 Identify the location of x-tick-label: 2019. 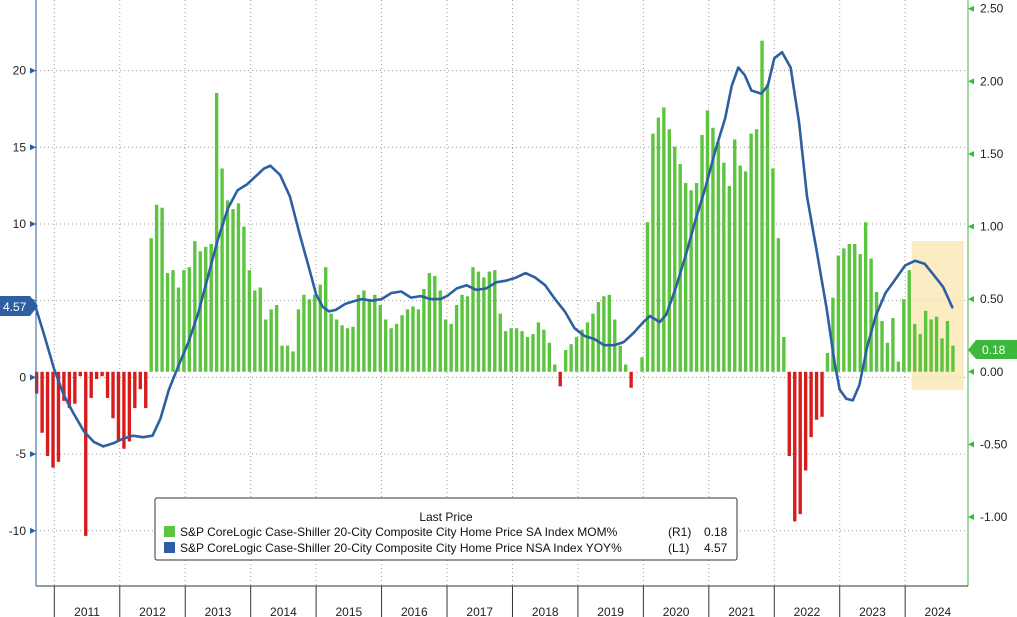
(610, 611).